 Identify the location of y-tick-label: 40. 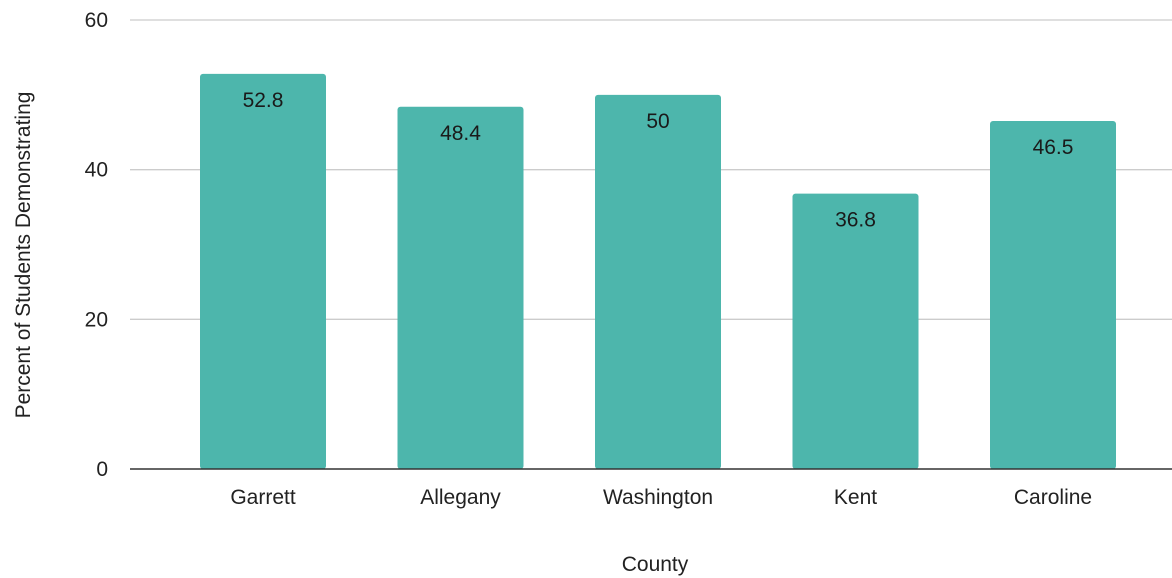
(96, 170).